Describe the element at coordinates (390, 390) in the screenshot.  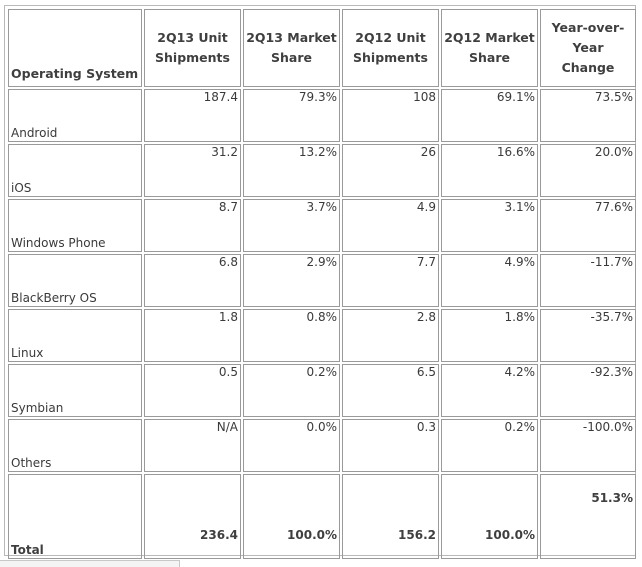
I see `shipments-2q12-cell: 6.5` at that location.